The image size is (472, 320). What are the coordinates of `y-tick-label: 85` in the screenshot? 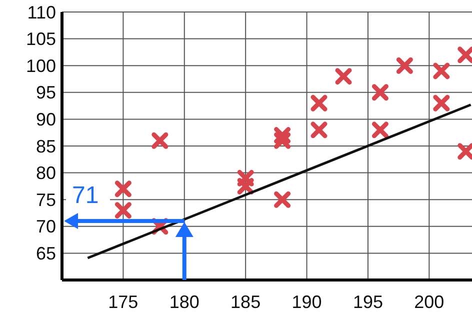 It's located at (46, 146).